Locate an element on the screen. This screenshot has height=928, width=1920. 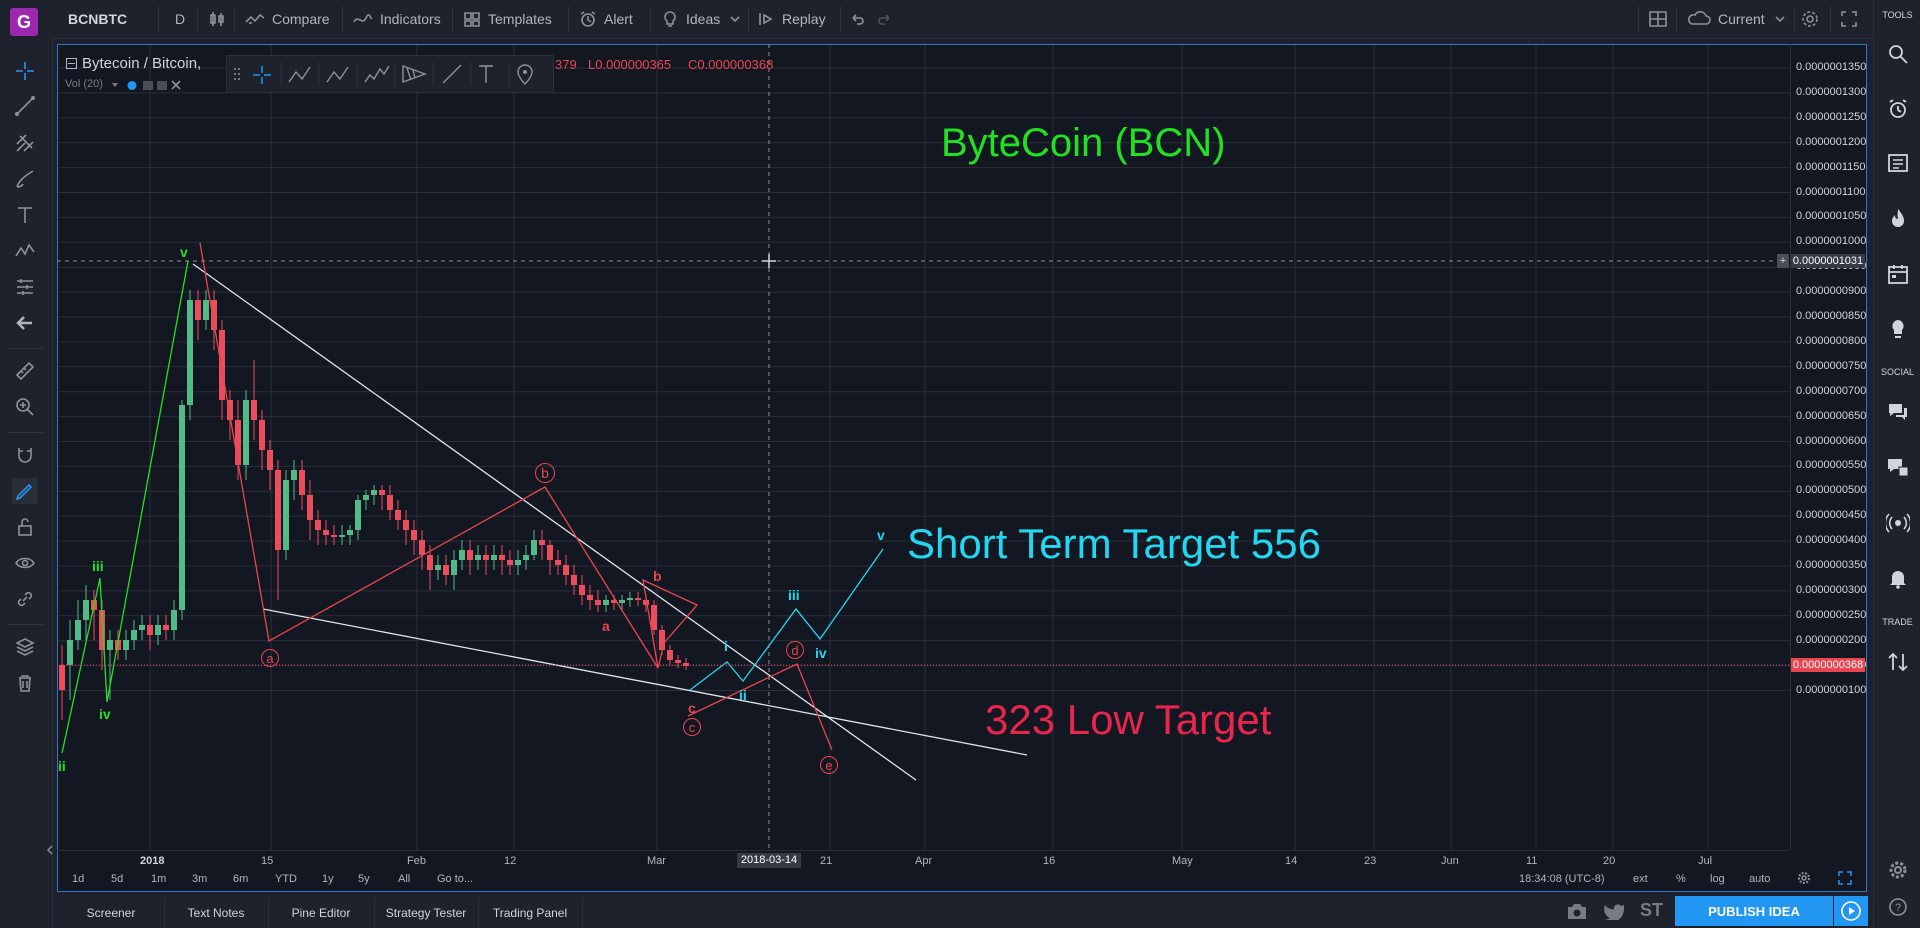
red-circled-wave-label: a is located at coordinates (270, 658).